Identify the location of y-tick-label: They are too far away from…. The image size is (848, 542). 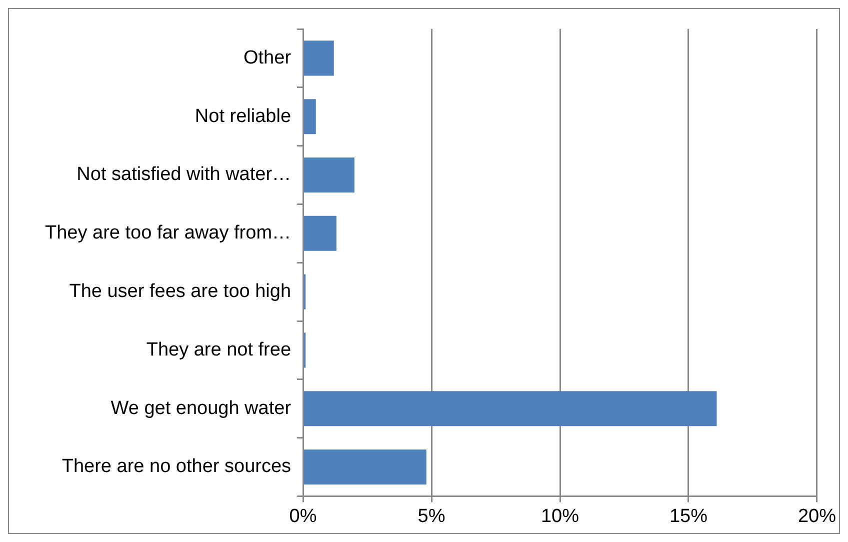
(168, 233).